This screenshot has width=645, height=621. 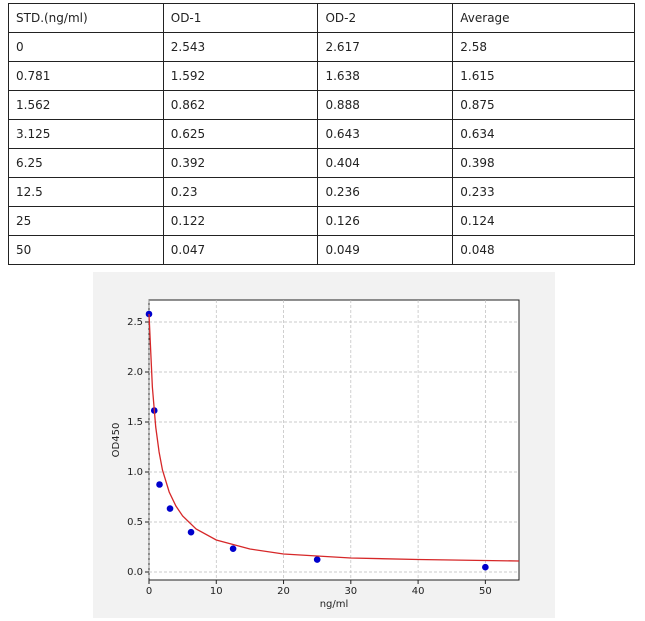 What do you see at coordinates (350, 591) in the screenshot?
I see `x-tick-label: 30` at bounding box center [350, 591].